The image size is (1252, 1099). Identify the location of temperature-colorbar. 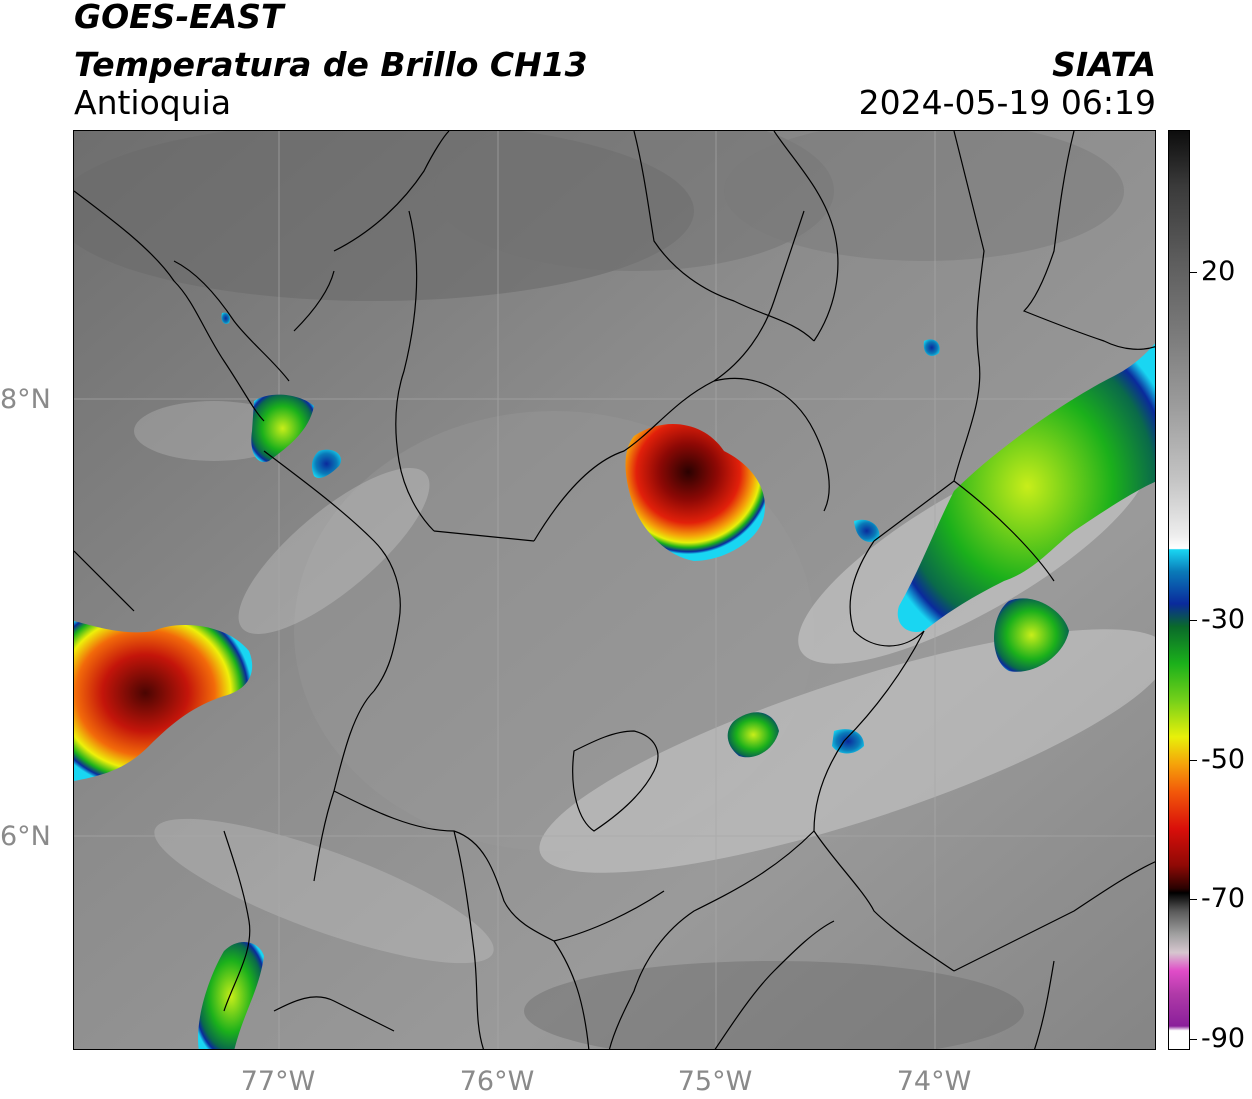
(1179, 590).